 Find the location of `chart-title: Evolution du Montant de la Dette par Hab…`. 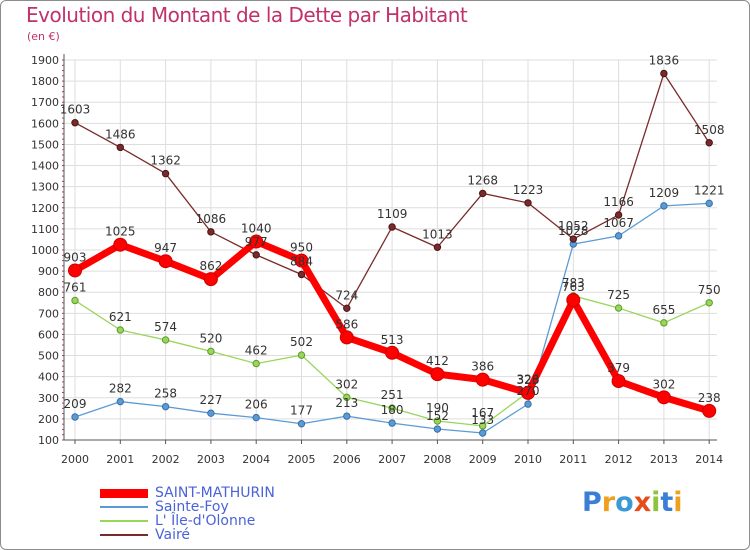

chart-title: Evolution du Montant de la Dette par Hab… is located at coordinates (247, 15).